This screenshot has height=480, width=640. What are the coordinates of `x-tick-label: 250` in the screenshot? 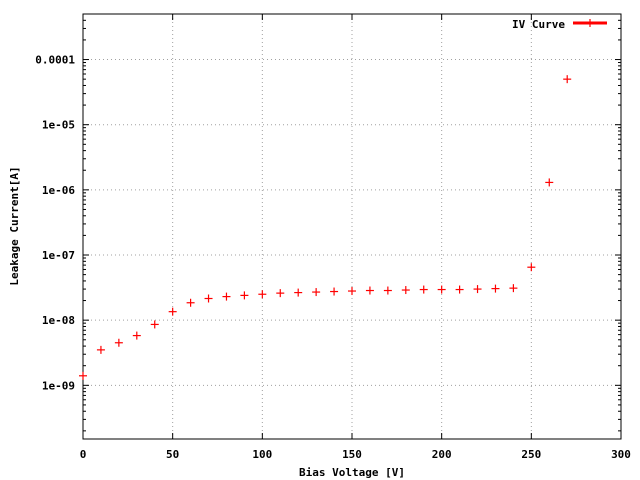 It's located at (531, 454).